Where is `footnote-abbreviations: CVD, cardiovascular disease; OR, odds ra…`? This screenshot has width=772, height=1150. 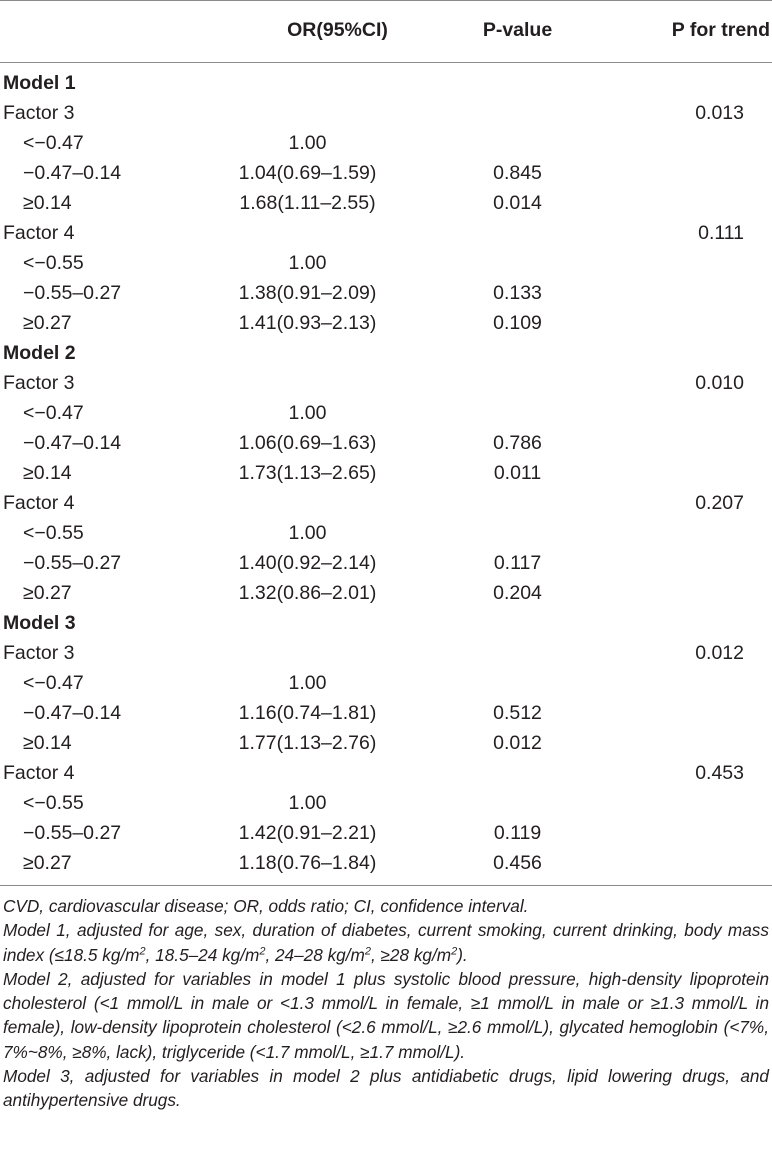
footnote-abbreviations: CVD, cardiovascular disease; OR, odds ra… is located at coordinates (266, 906).